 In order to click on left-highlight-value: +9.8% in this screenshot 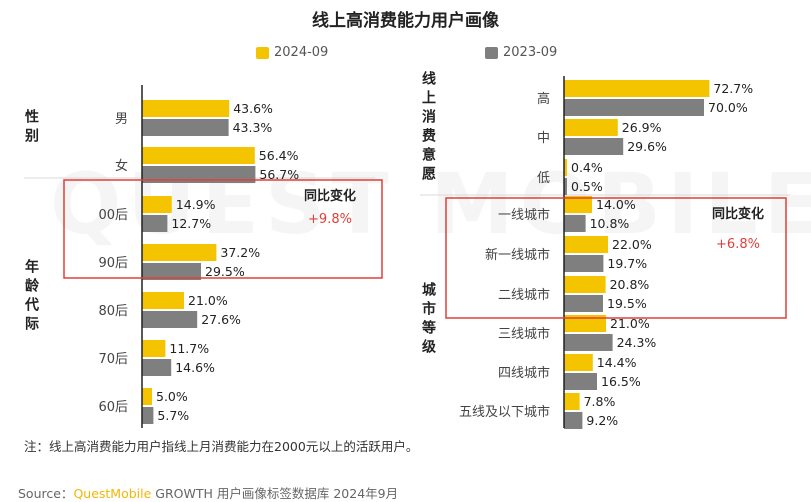, I will do `click(330, 219)`.